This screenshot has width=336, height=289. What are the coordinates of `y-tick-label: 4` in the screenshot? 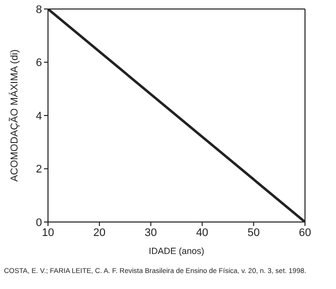 It's located at (39, 116).